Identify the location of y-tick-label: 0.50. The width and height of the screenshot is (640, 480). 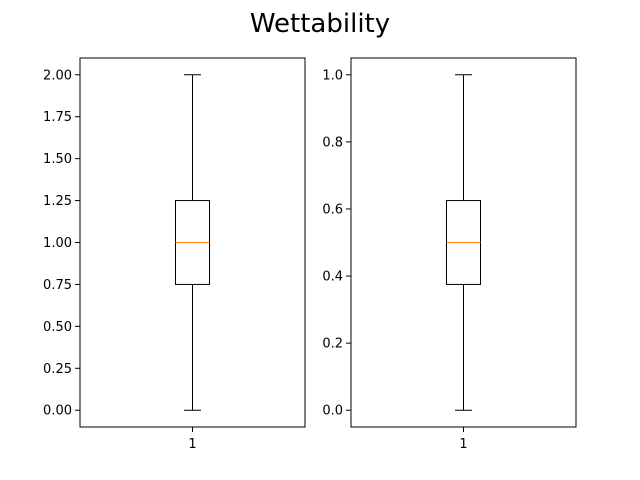
(57, 327).